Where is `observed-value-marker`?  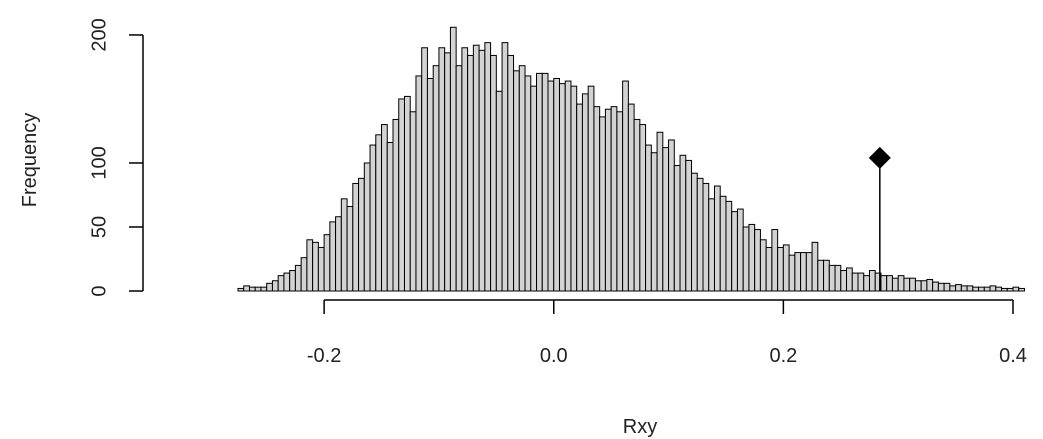 observed-value-marker is located at coordinates (879, 218).